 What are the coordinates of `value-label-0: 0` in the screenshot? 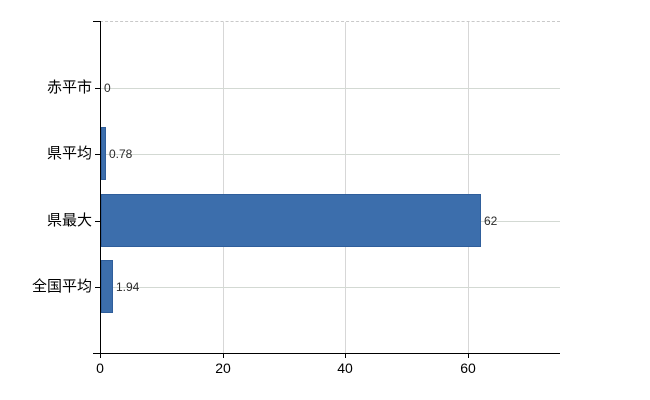 It's located at (107, 88).